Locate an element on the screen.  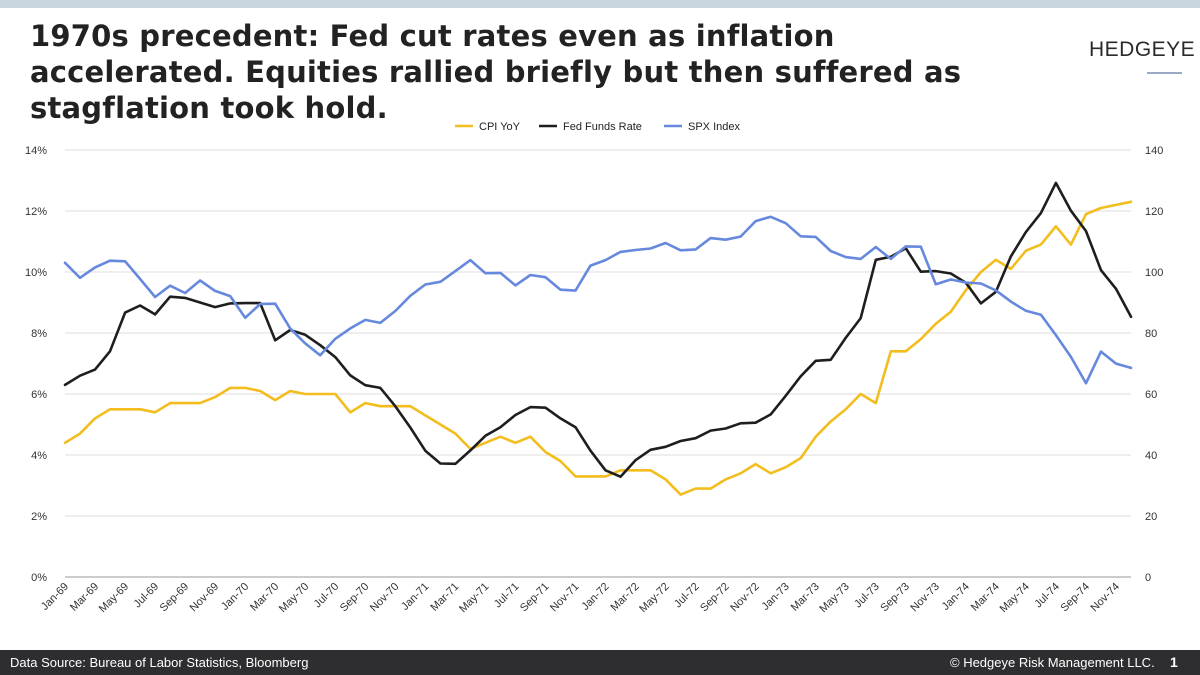
x-axis-tick-label: Mar-73 is located at coordinates (805, 597).